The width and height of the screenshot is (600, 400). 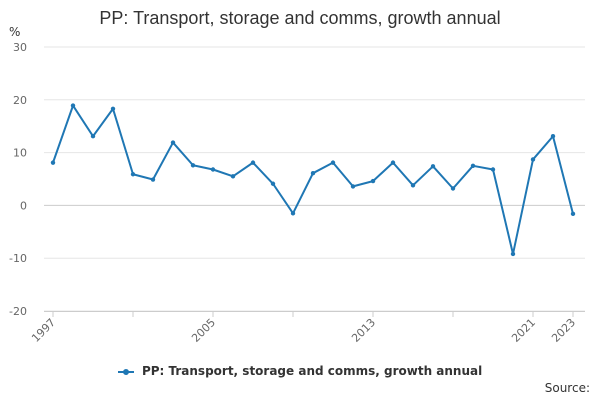 I want to click on y-axis-unit: %, so click(x=14, y=32).